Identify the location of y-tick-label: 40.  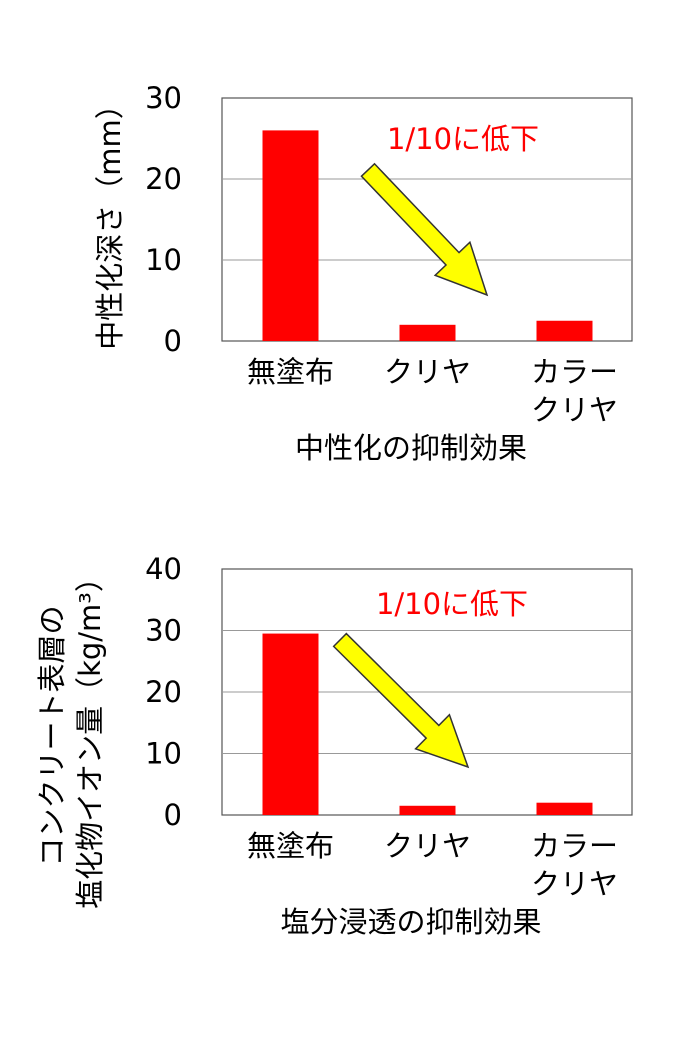
(163, 569).